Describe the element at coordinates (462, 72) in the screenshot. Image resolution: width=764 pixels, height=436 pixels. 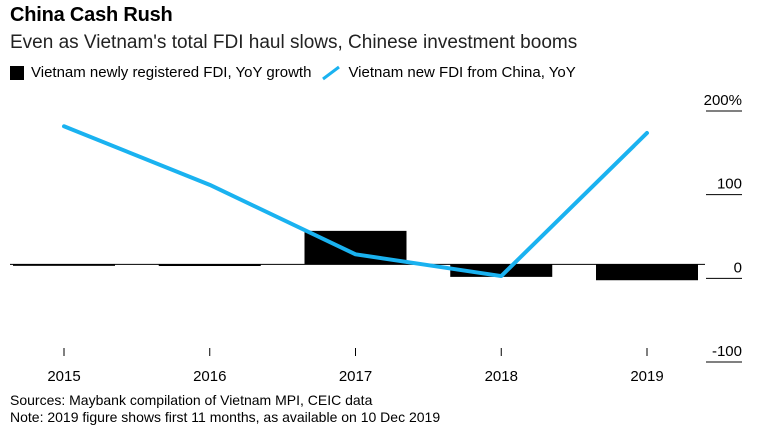
I see `legend-line-label: Vietnam new FDI from China, YoY` at that location.